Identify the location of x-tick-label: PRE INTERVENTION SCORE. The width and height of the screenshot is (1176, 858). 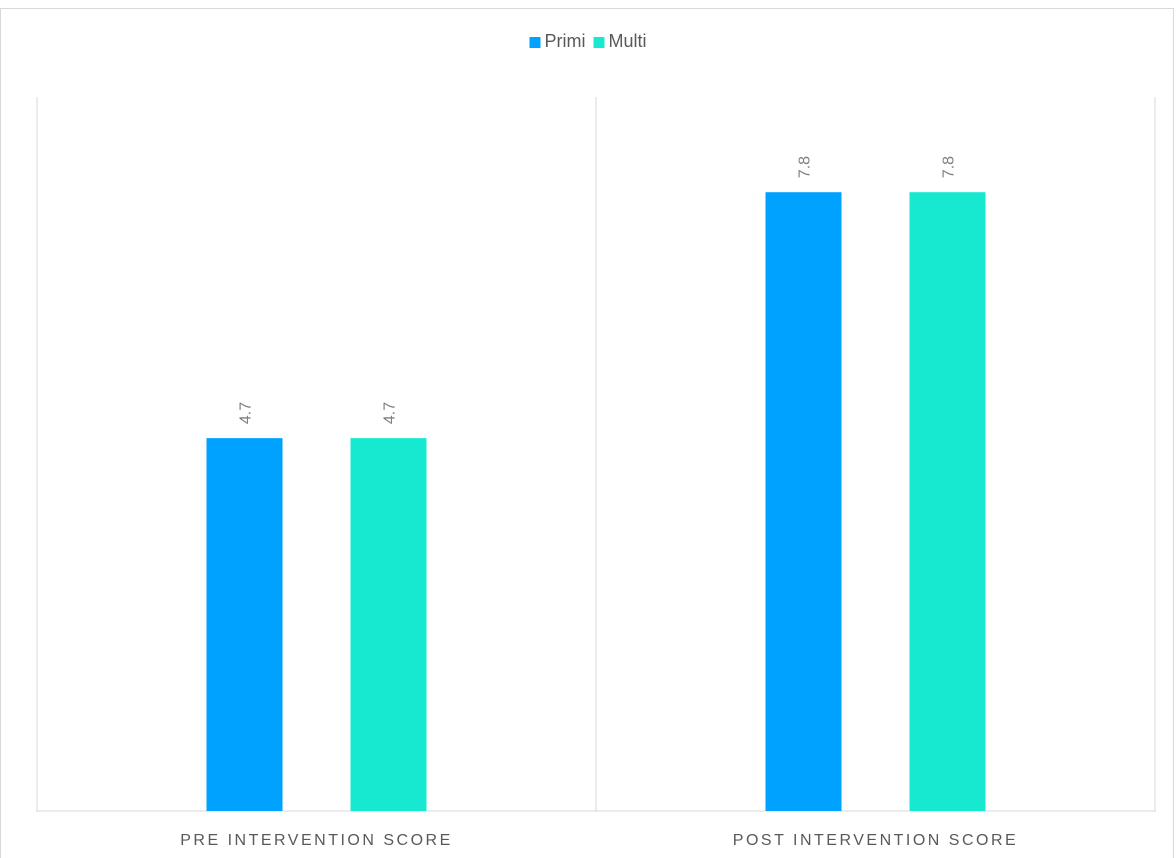
(316, 840).